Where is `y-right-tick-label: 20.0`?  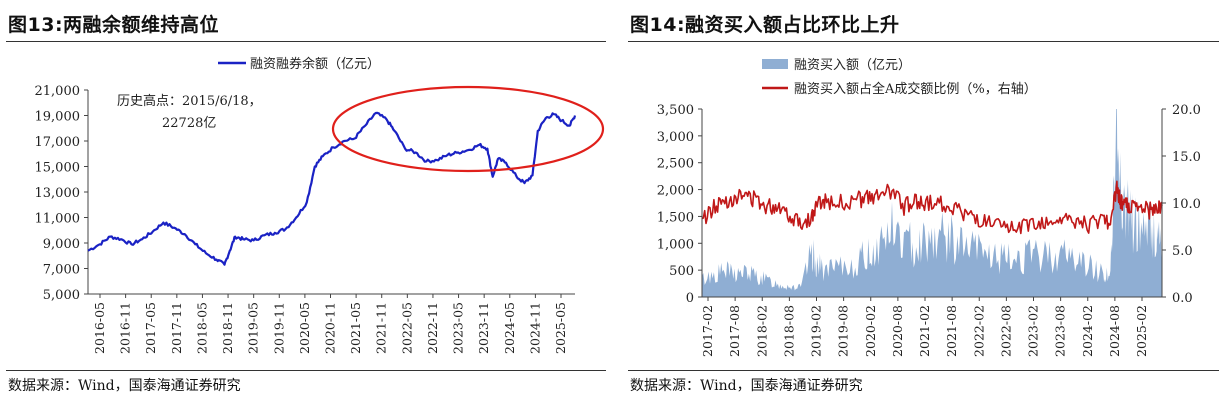 y-right-tick-label: 20.0 is located at coordinates (1186, 110).